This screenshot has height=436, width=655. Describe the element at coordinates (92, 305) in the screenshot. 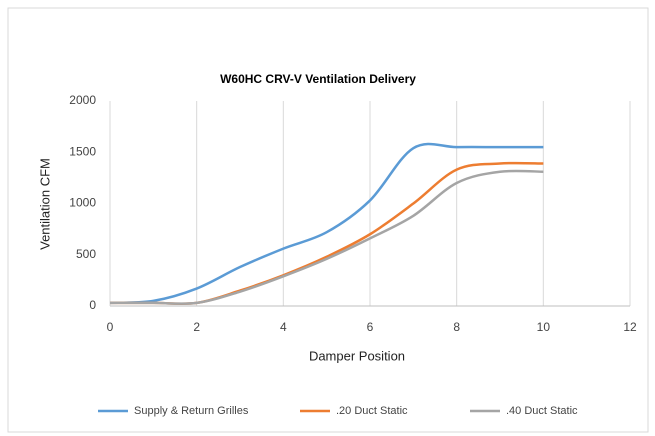

I see `y-tick-label: 0` at that location.